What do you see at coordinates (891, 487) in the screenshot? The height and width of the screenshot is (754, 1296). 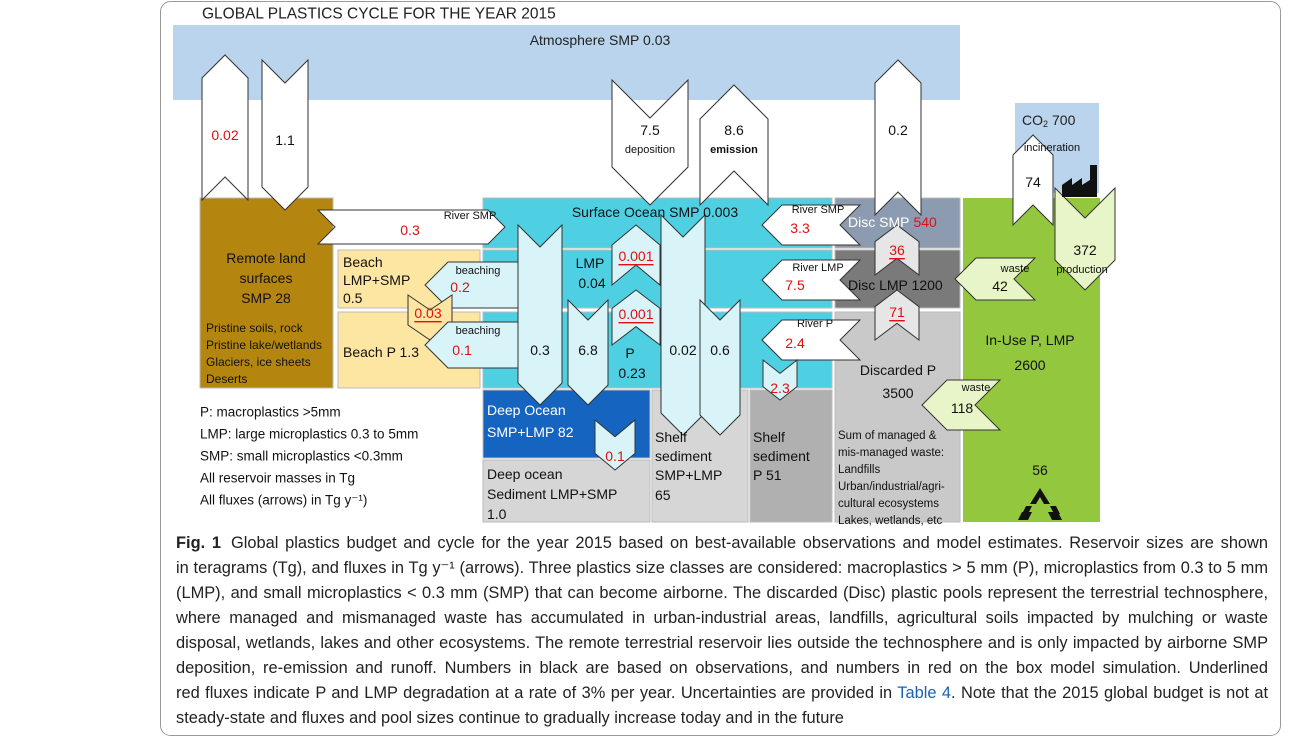 I see `reservoir-label: Urban/industrial/agri-` at bounding box center [891, 487].